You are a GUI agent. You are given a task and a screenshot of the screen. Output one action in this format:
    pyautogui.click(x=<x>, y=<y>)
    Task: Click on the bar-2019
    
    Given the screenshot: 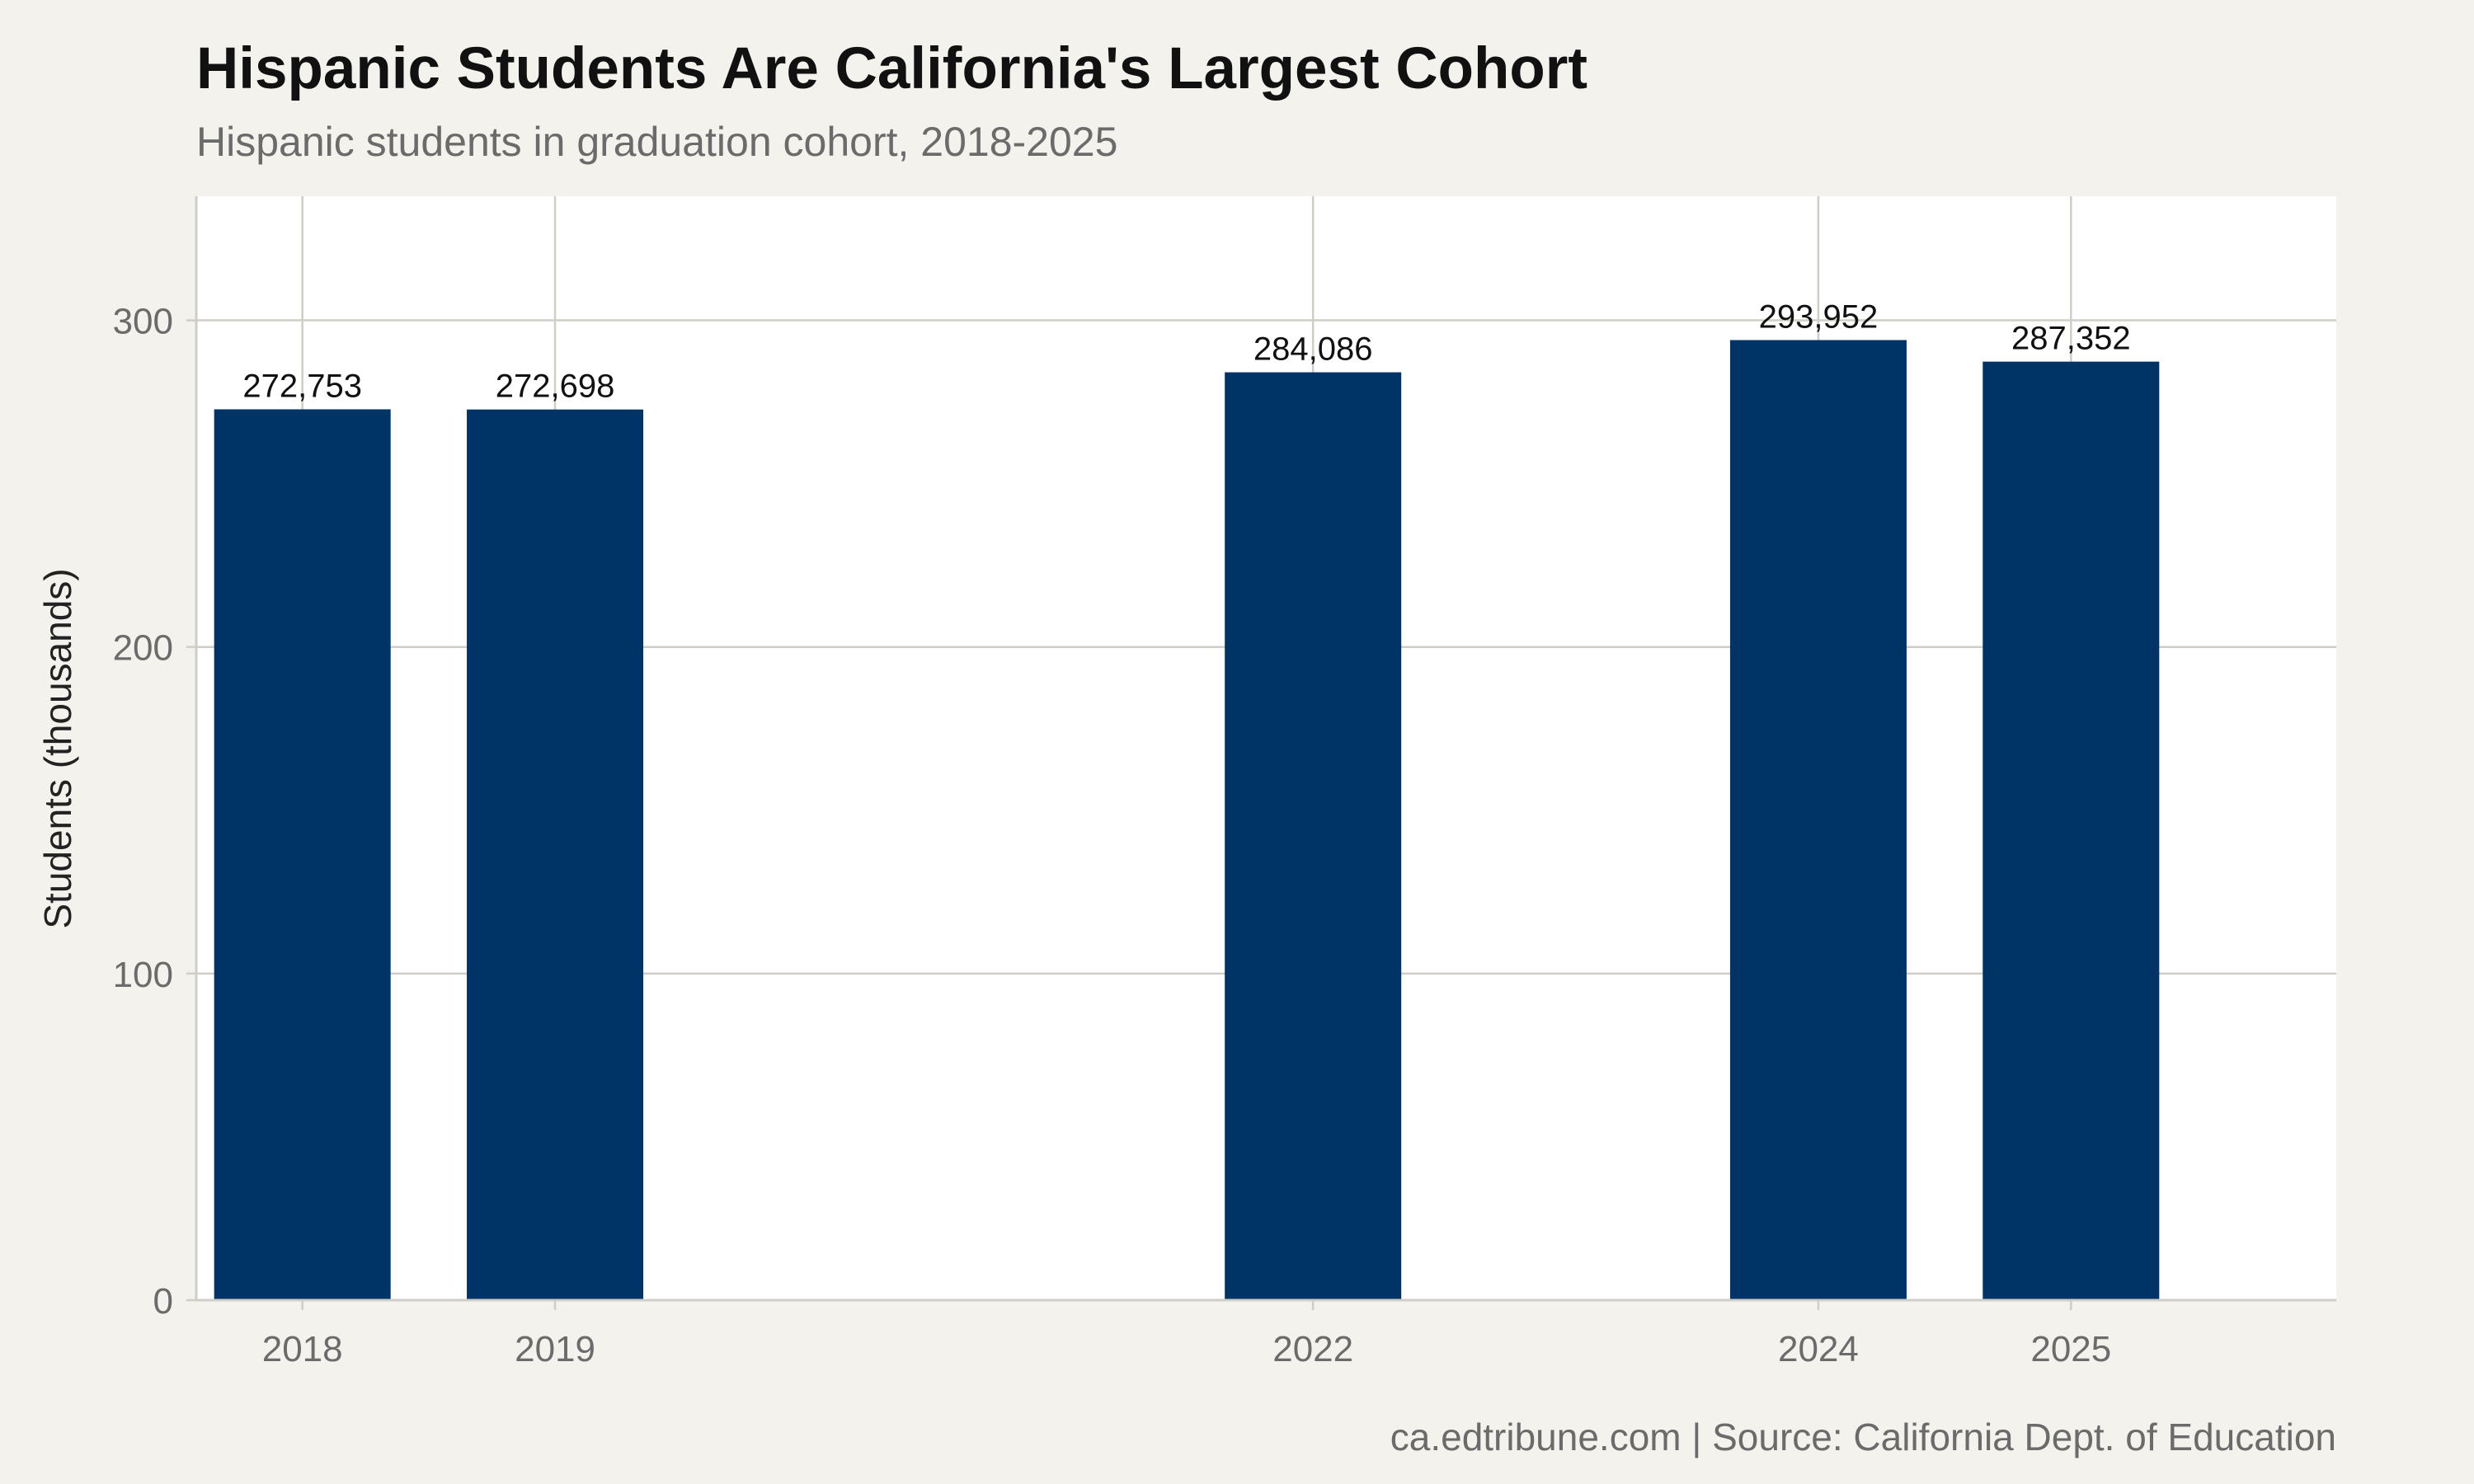 What is the action you would take?
    pyautogui.click(x=555, y=855)
    